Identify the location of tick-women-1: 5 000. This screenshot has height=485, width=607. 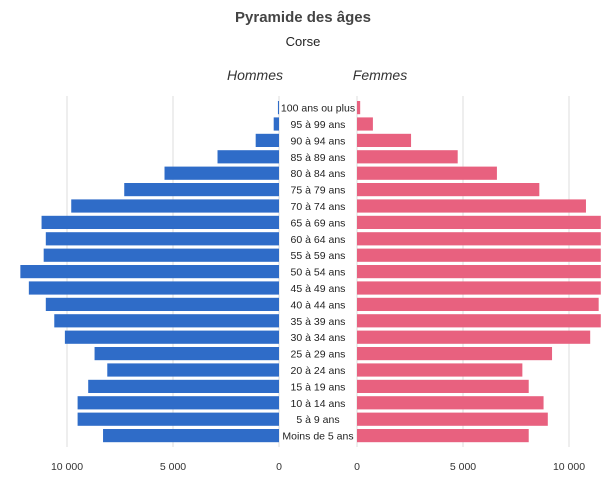
(463, 467).